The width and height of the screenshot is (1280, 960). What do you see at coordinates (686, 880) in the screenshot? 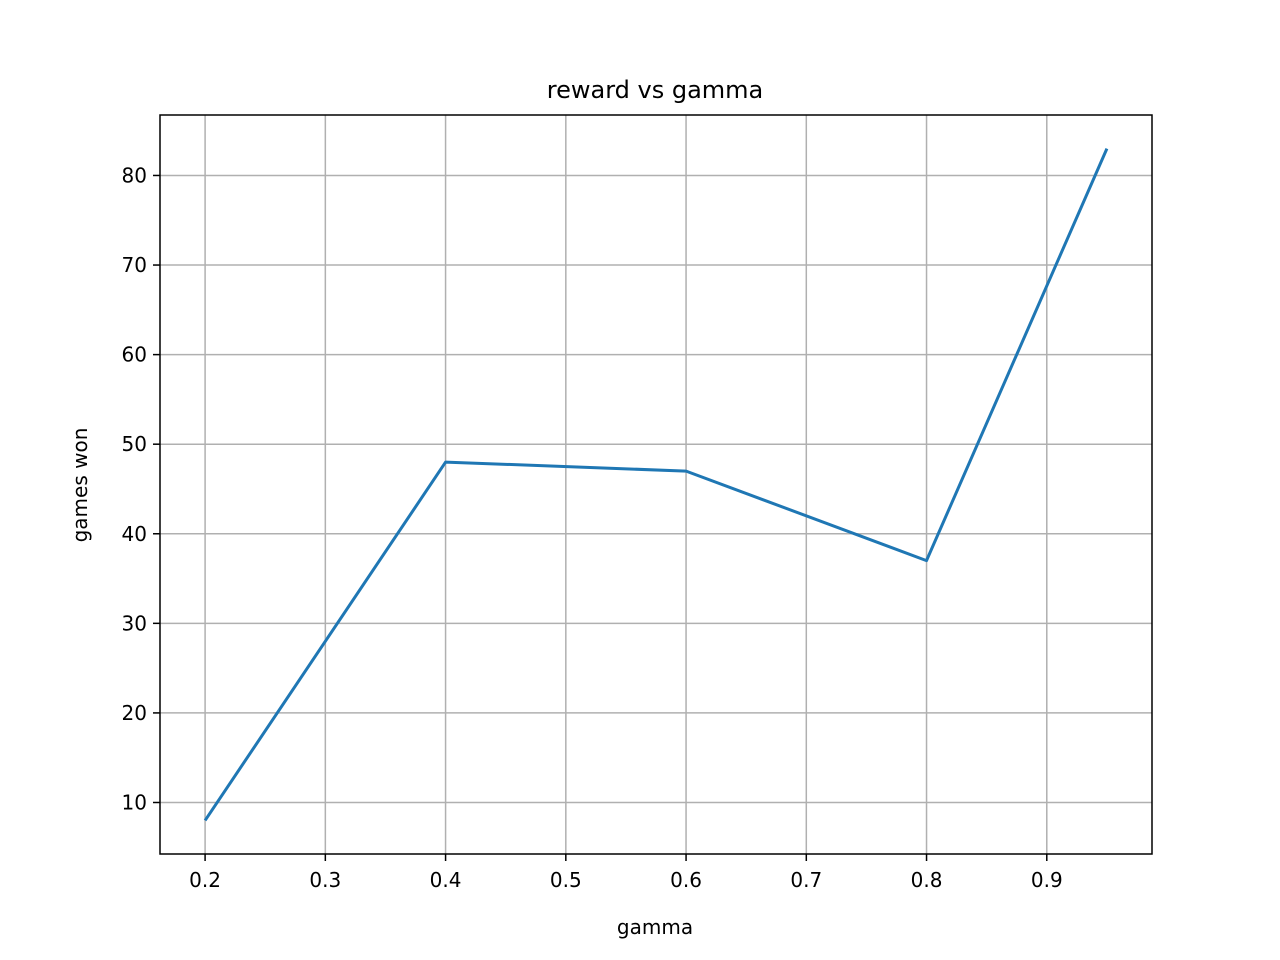
I see `x-tick-label: 0.6` at bounding box center [686, 880].